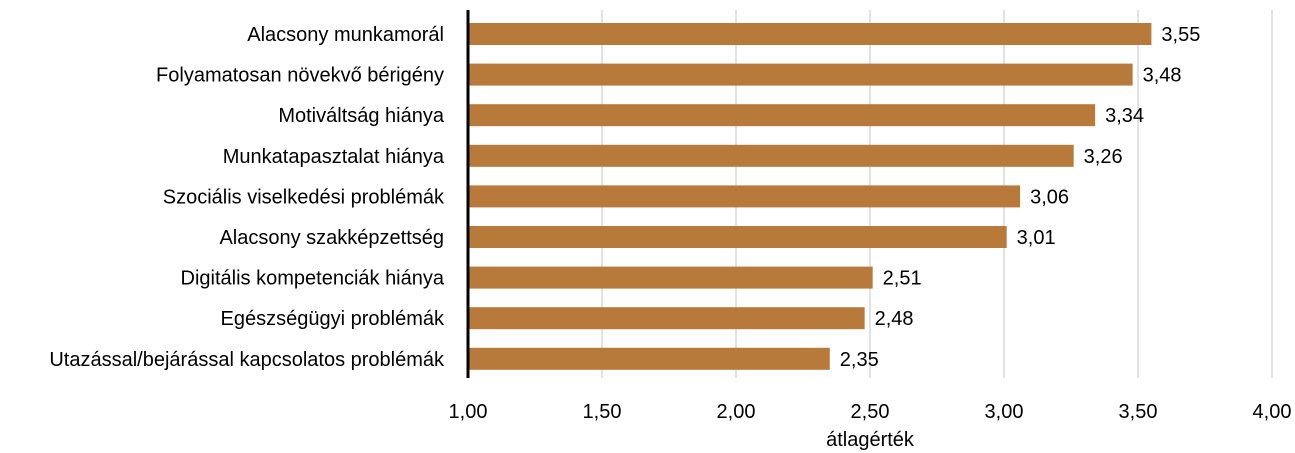 Image resolution: width=1295 pixels, height=453 pixels. I want to click on x-tick-label: 3,50, so click(1138, 412).